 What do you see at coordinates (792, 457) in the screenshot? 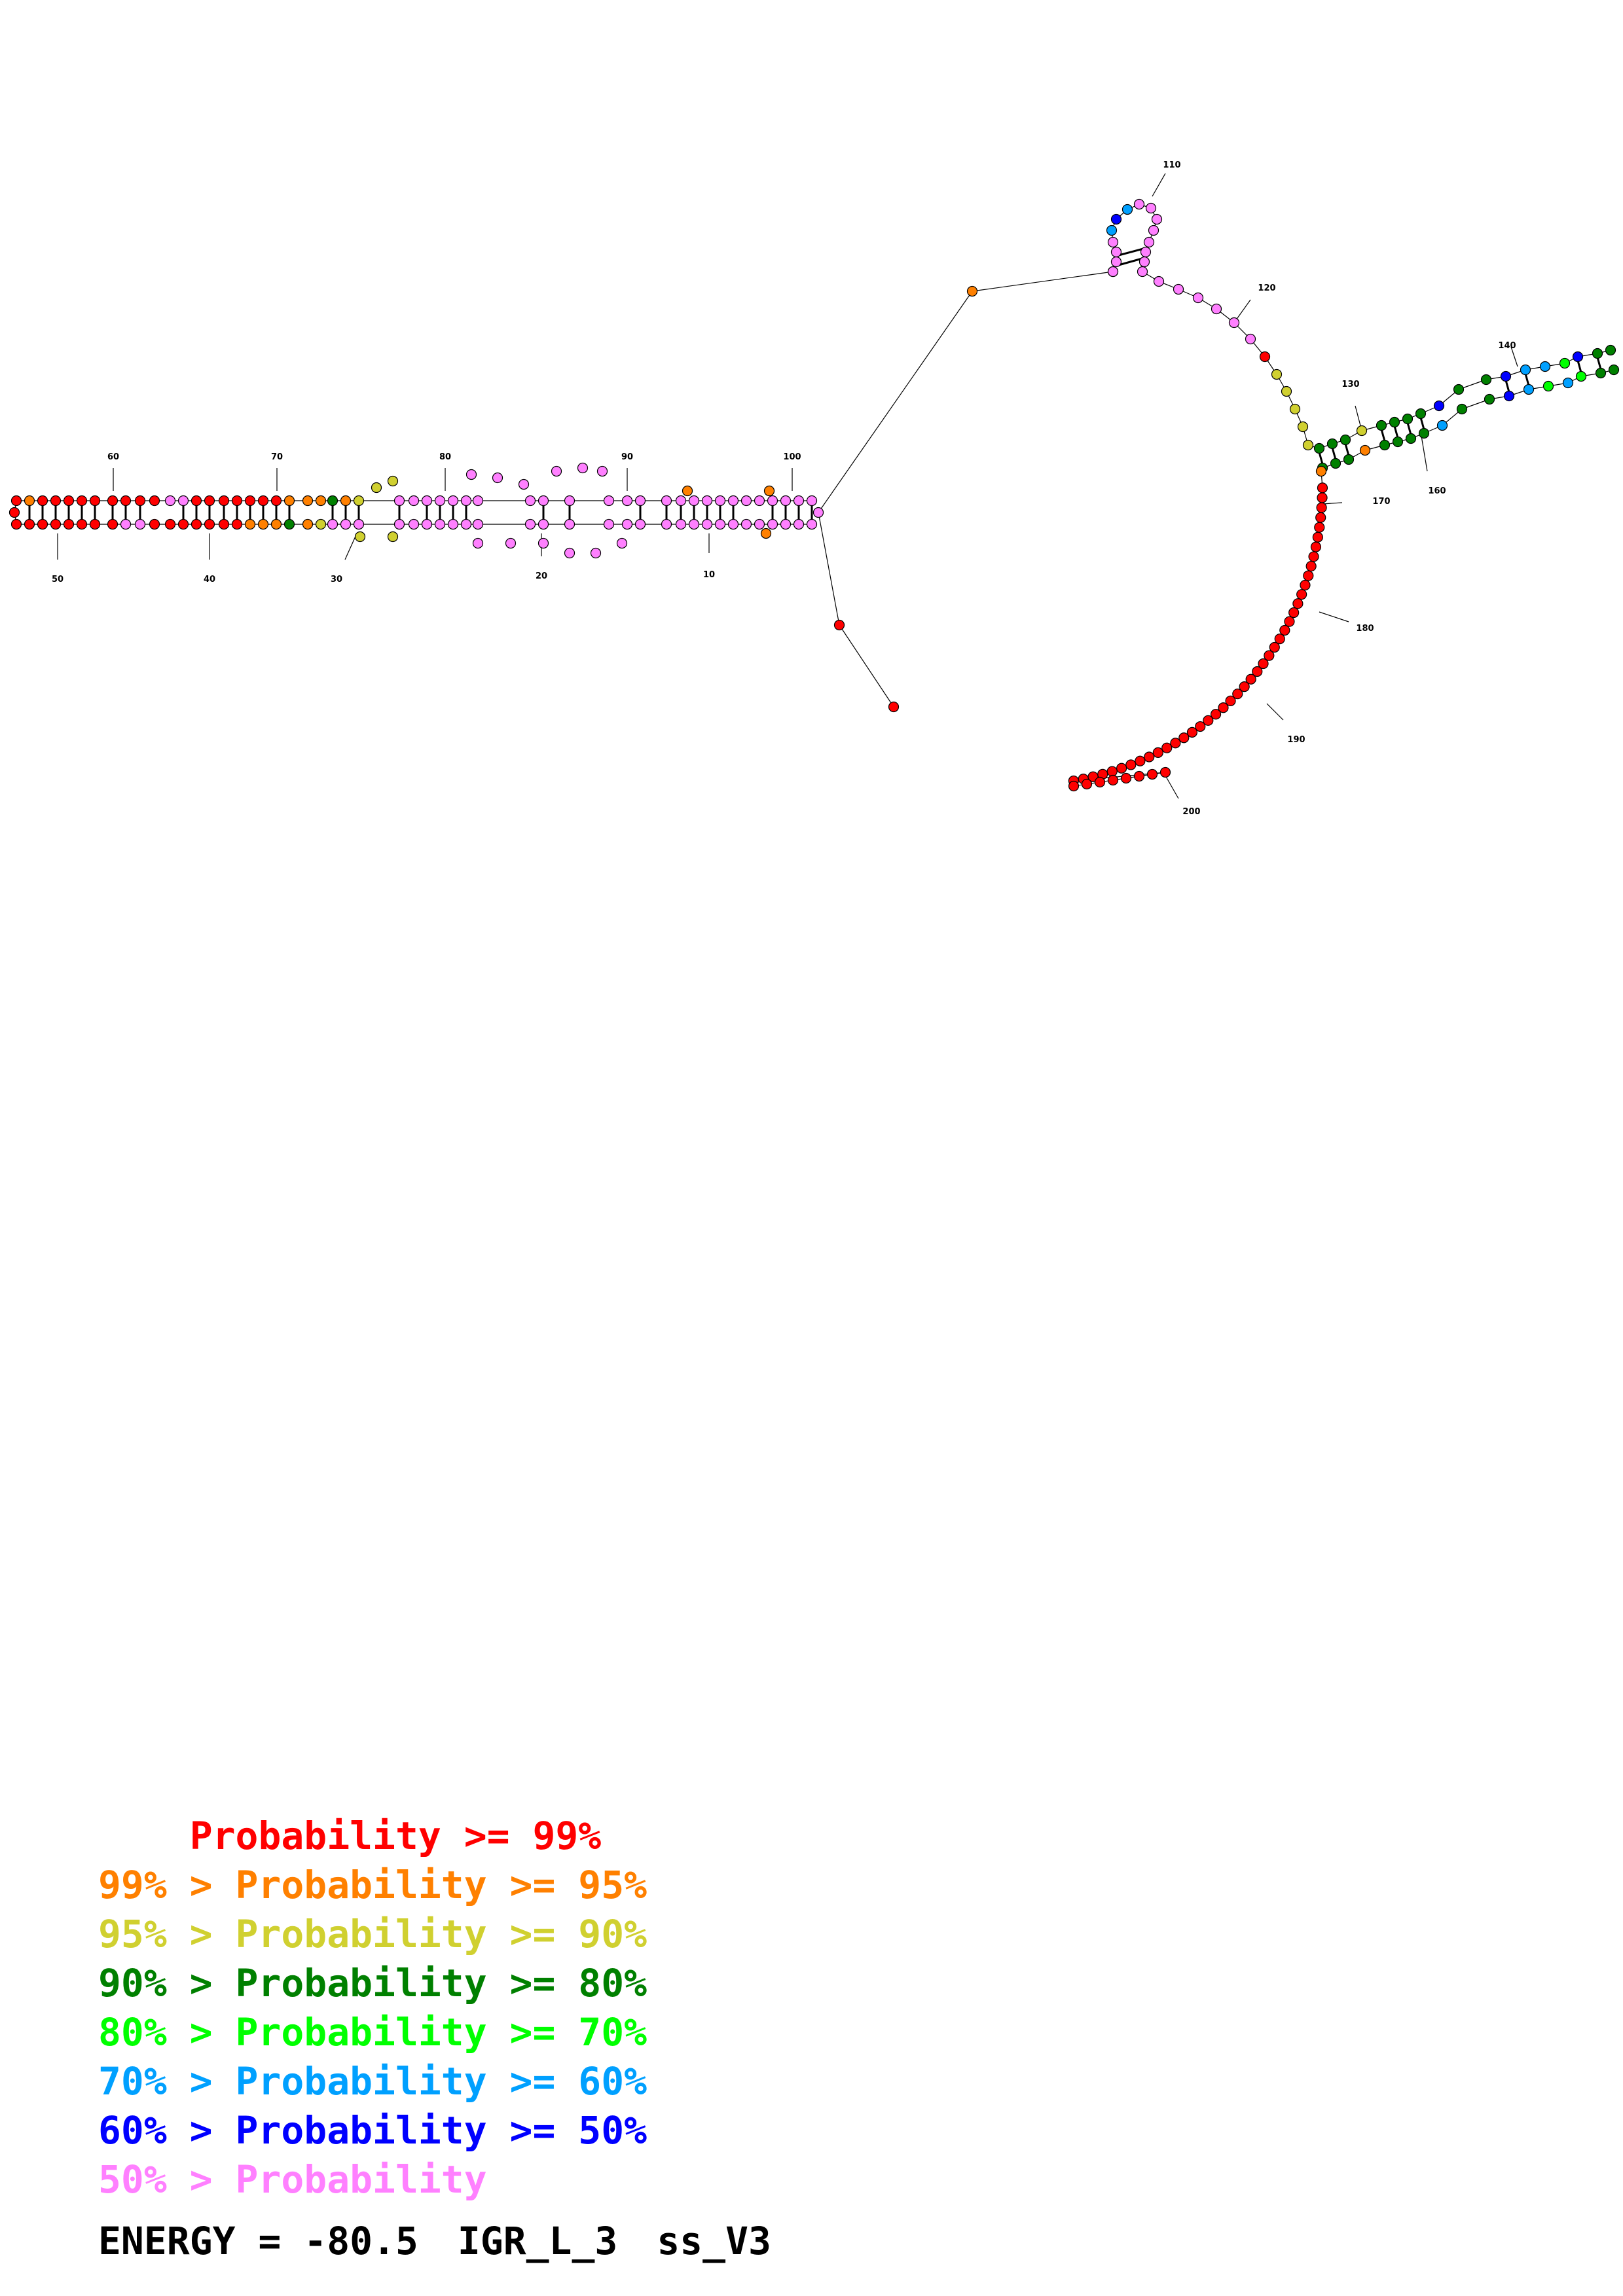
I see `position-label: 100` at bounding box center [792, 457].